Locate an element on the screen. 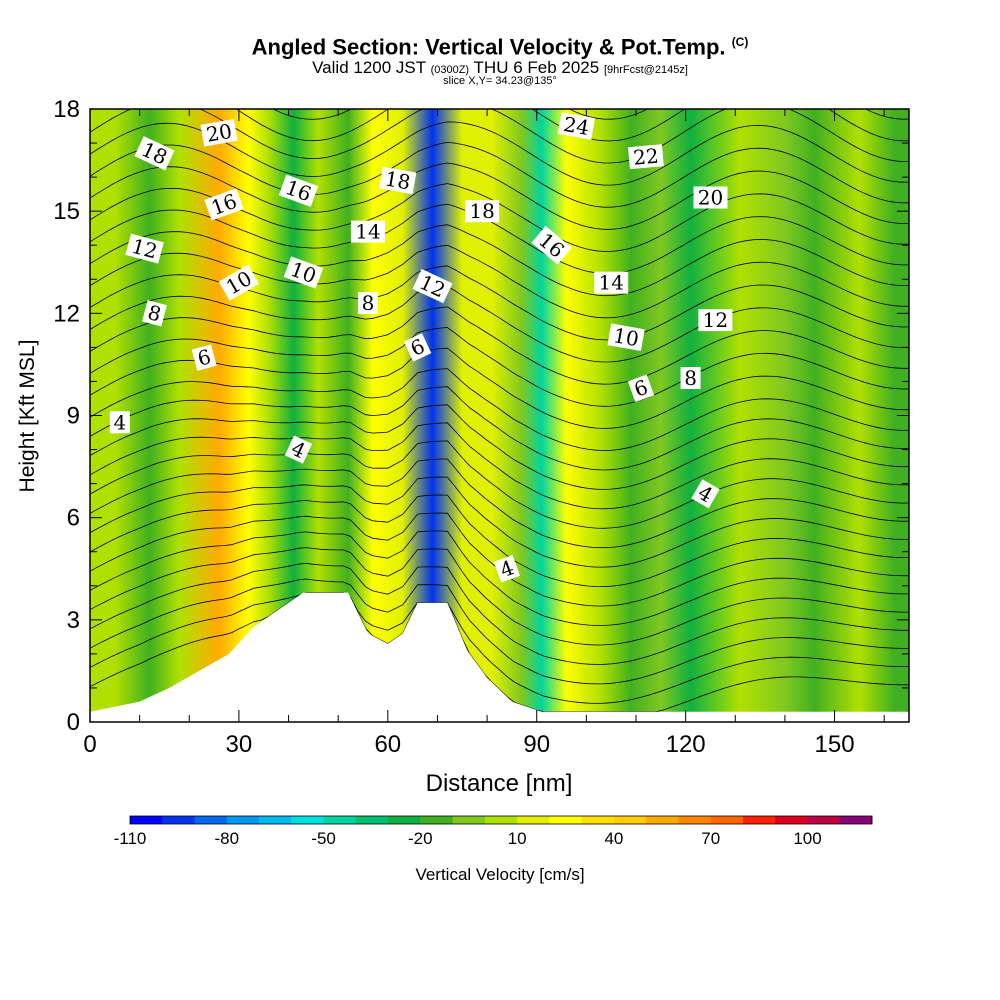 The image size is (1000, 1000). x-tick-label: 0 is located at coordinates (89, 744).